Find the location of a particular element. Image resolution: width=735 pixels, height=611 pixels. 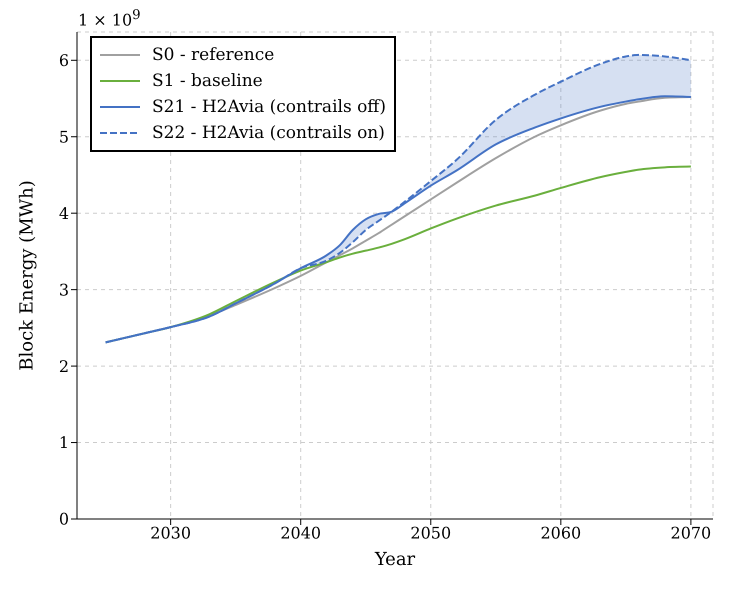

text: 1 × 10$^{9}$ is located at coordinates (109, 19).